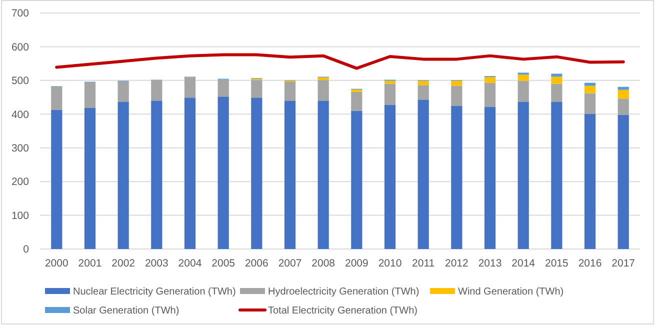 The height and width of the screenshot is (325, 655). I want to click on x-tick-label: 2001, so click(90, 264).